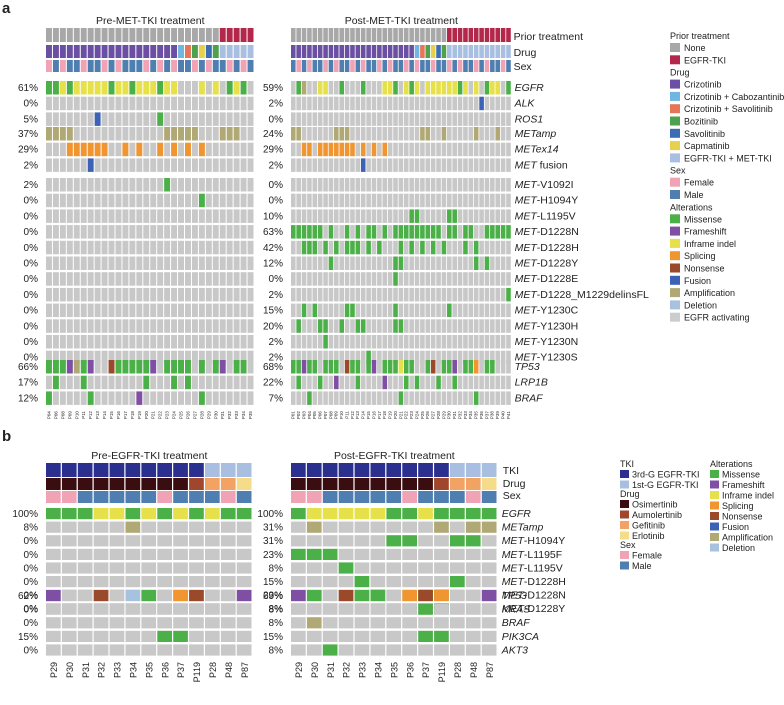 This screenshot has width=784, height=705. Describe the element at coordinates (273, 528) in the screenshot. I see `post-percentage: 31%` at that location.